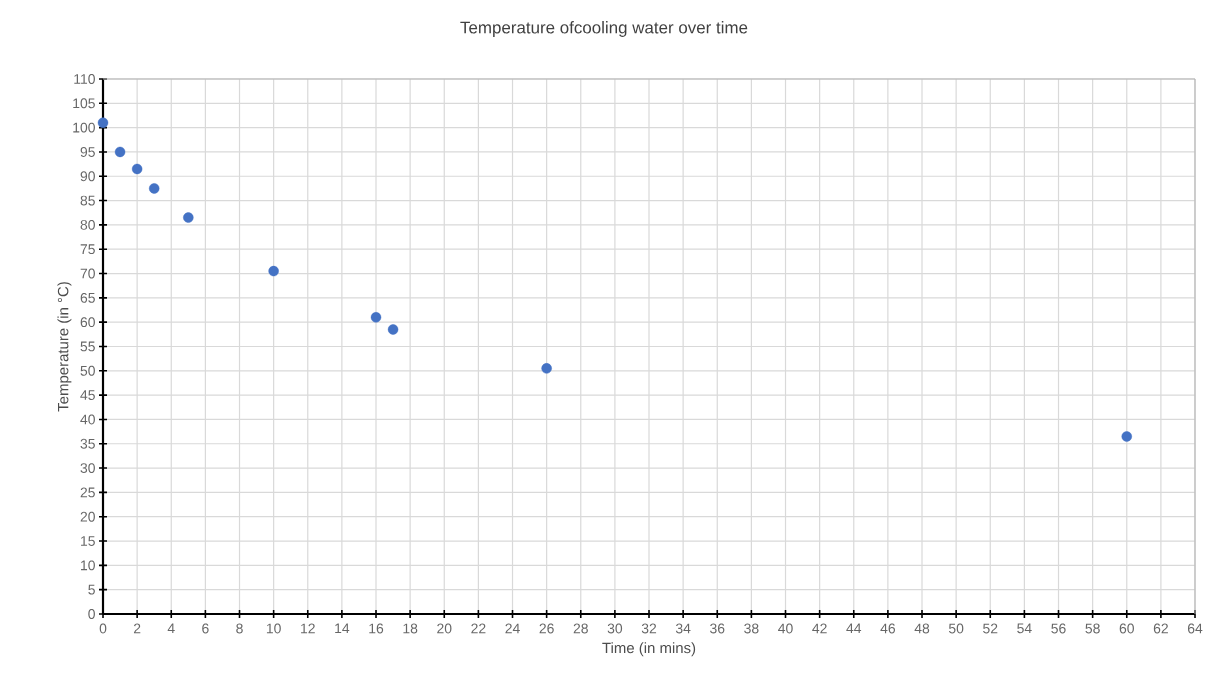  Describe the element at coordinates (205, 628) in the screenshot. I see `x-tick-label: 6` at that location.